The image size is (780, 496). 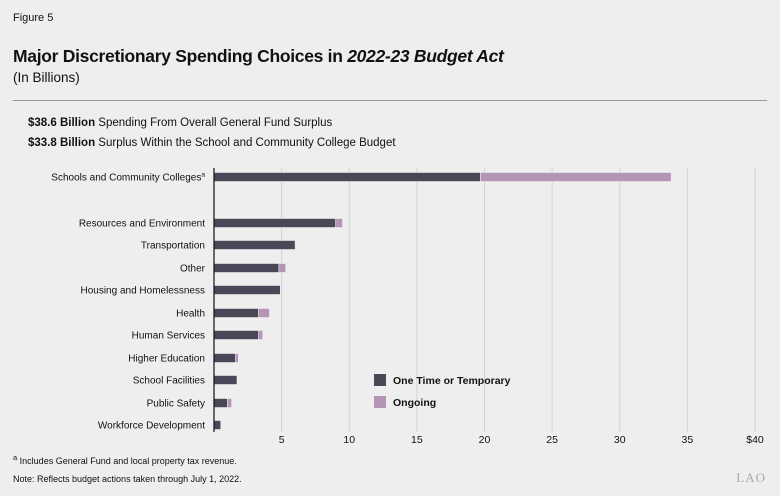 I want to click on title-main: Major Discretionary Spending Choices in, so click(x=180, y=56).